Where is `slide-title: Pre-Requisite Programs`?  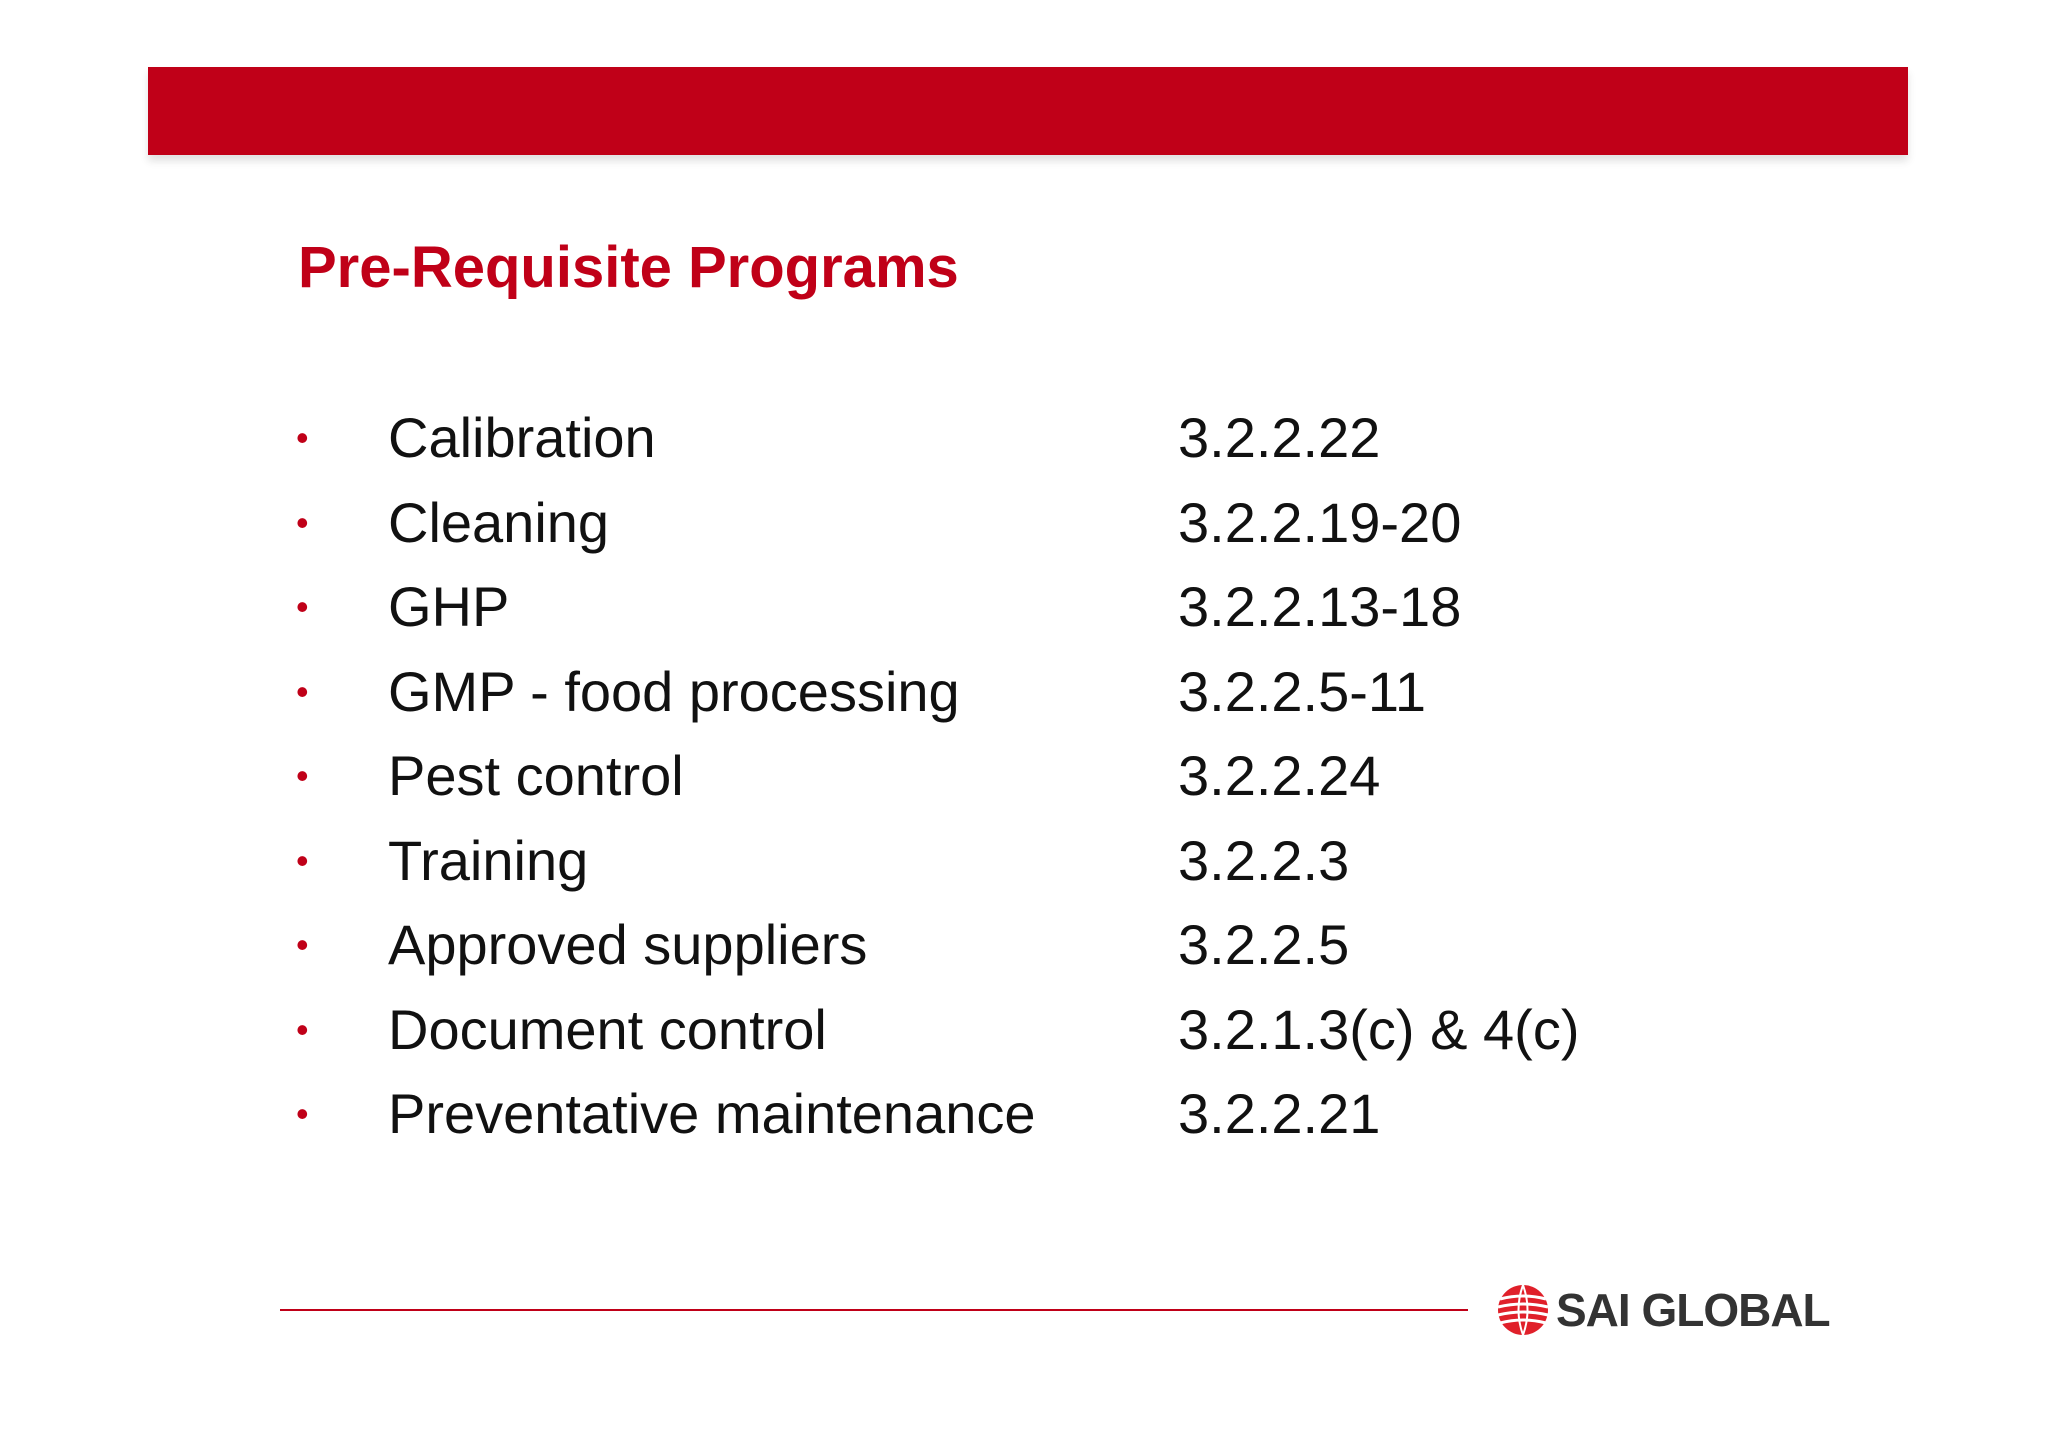
slide-title: Pre-Requisite Programs is located at coordinates (628, 267).